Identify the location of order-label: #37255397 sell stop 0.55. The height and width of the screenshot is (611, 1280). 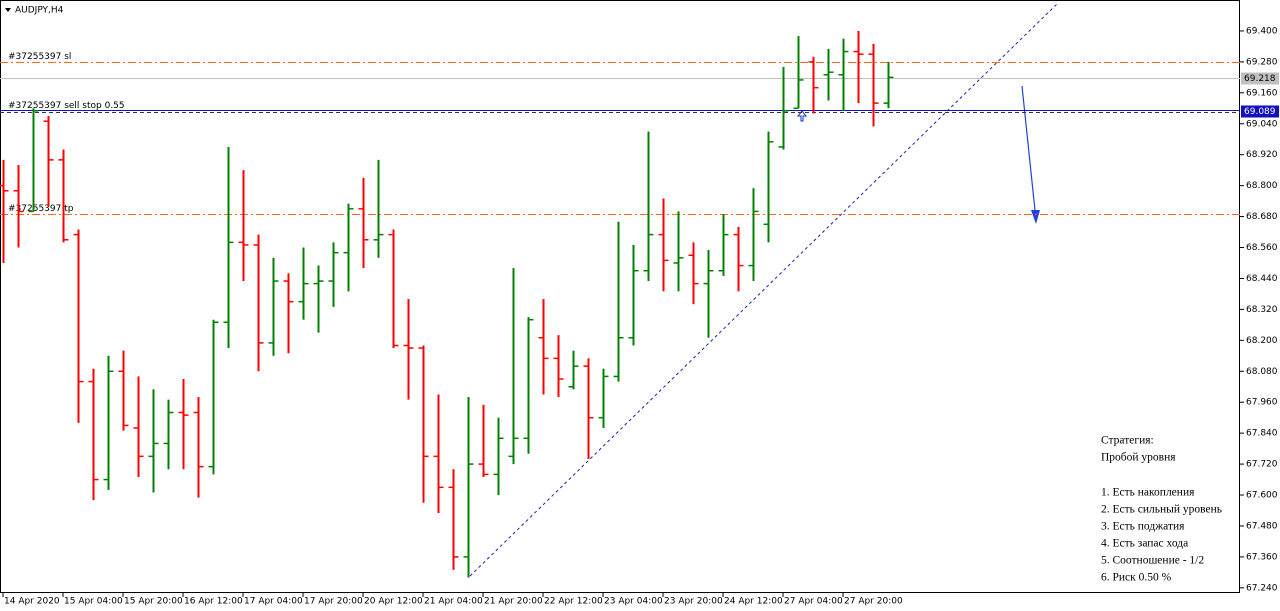
(66, 106).